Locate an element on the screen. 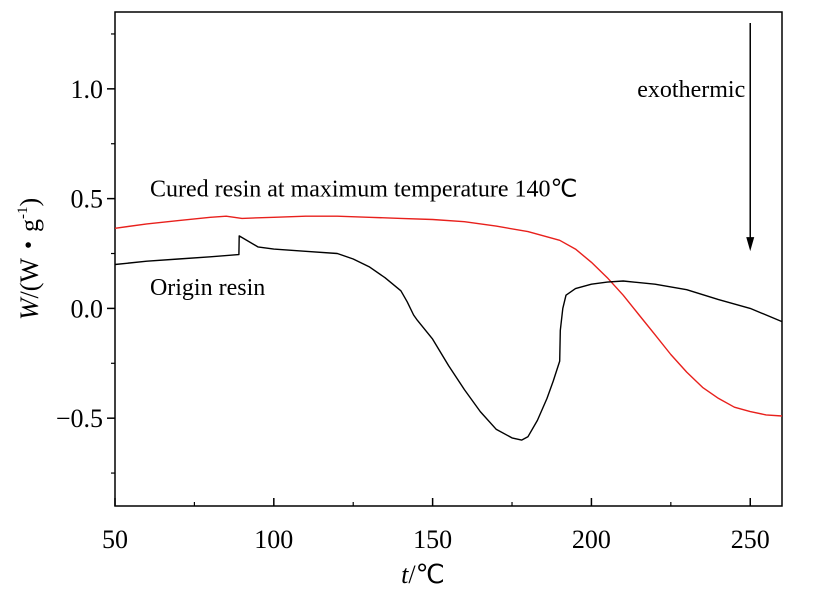 The height and width of the screenshot is (591, 827). exothermic-label: exothermic is located at coordinates (691, 90).